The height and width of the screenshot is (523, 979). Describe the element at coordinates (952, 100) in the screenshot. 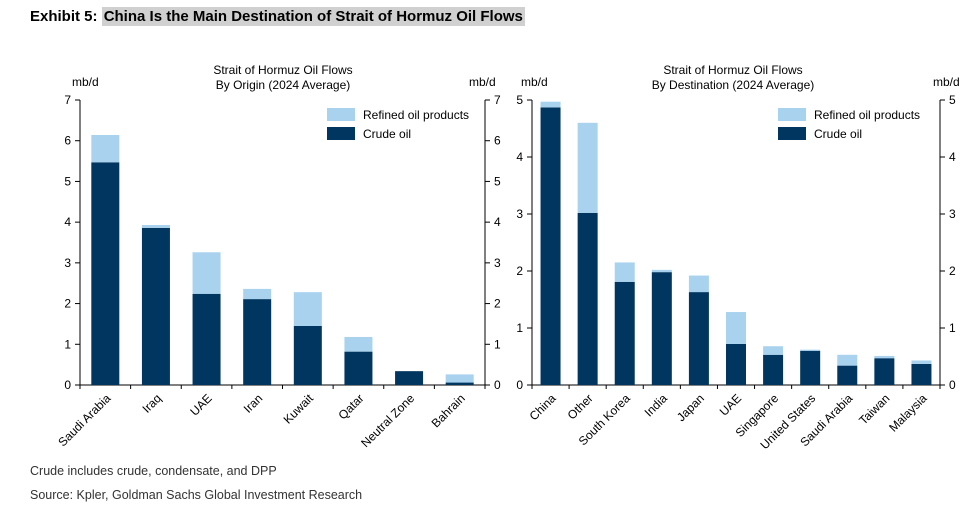

I see `y-tick-label-right-destination: 5` at that location.